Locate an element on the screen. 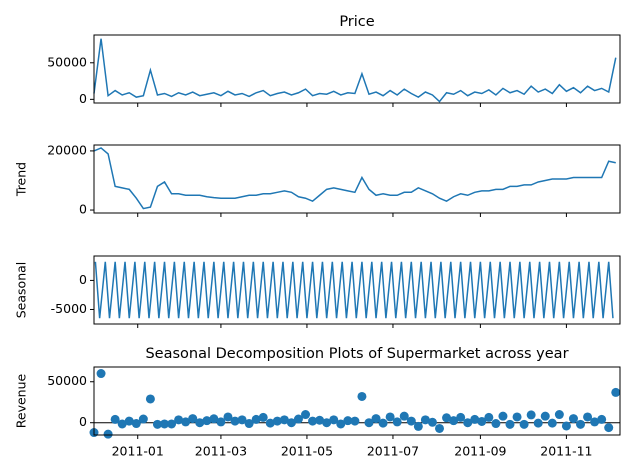  y-tick-label: 20000 is located at coordinates (67, 149).